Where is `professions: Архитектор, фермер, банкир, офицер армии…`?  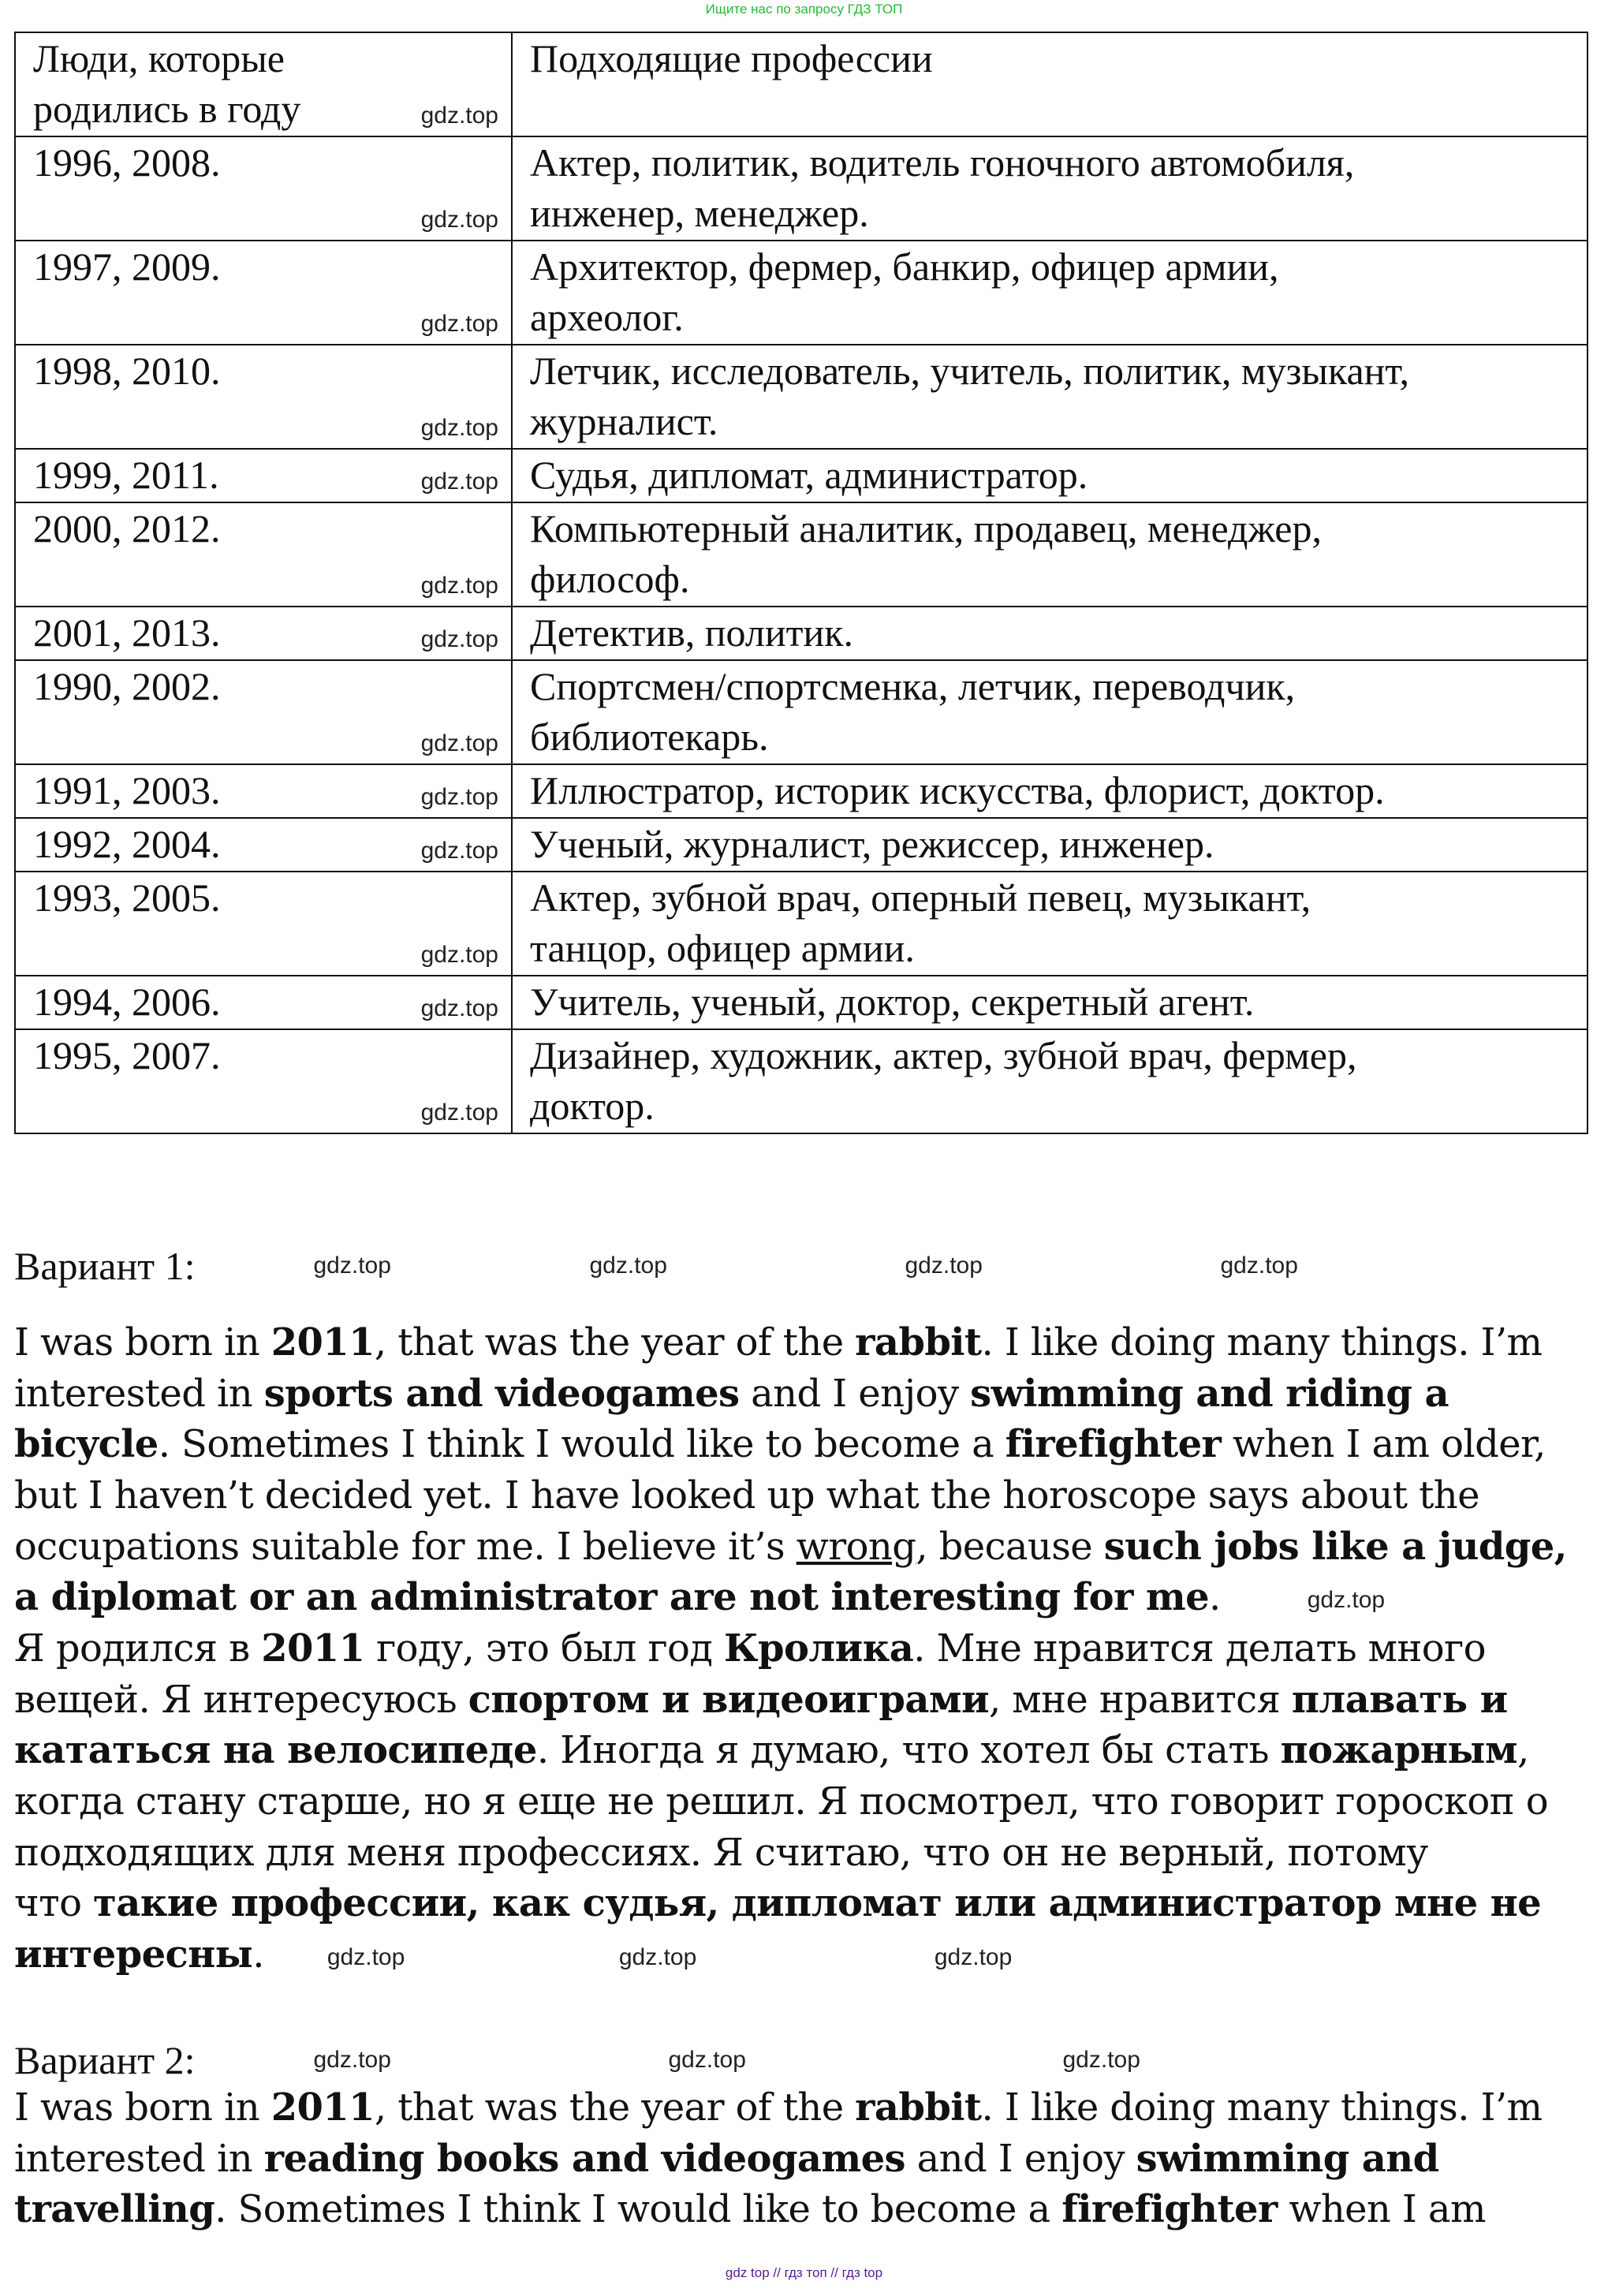
professions: Архитектор, фермер, банкир, офицер армии… is located at coordinates (904, 292).